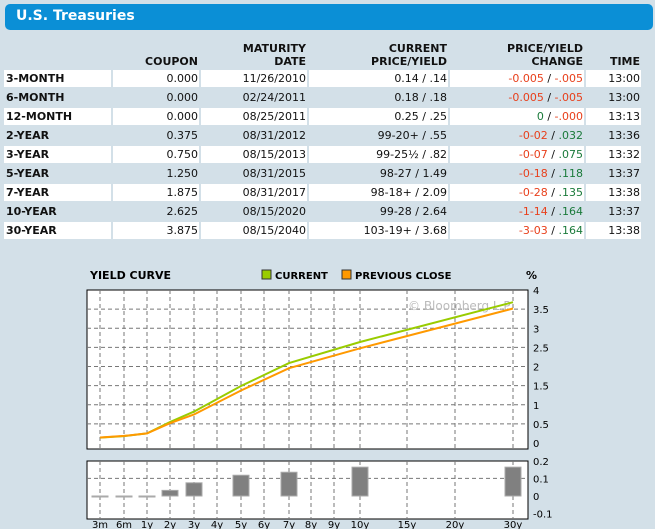  I want to click on coupon: 3.875, so click(156, 230).